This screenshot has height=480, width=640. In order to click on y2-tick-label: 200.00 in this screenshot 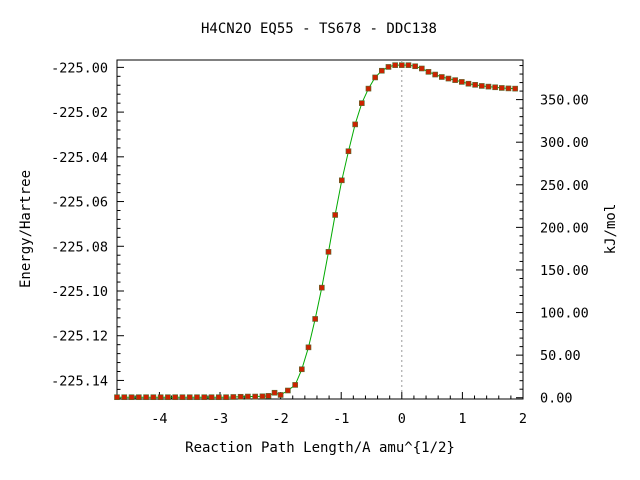, I will do `click(564, 228)`.